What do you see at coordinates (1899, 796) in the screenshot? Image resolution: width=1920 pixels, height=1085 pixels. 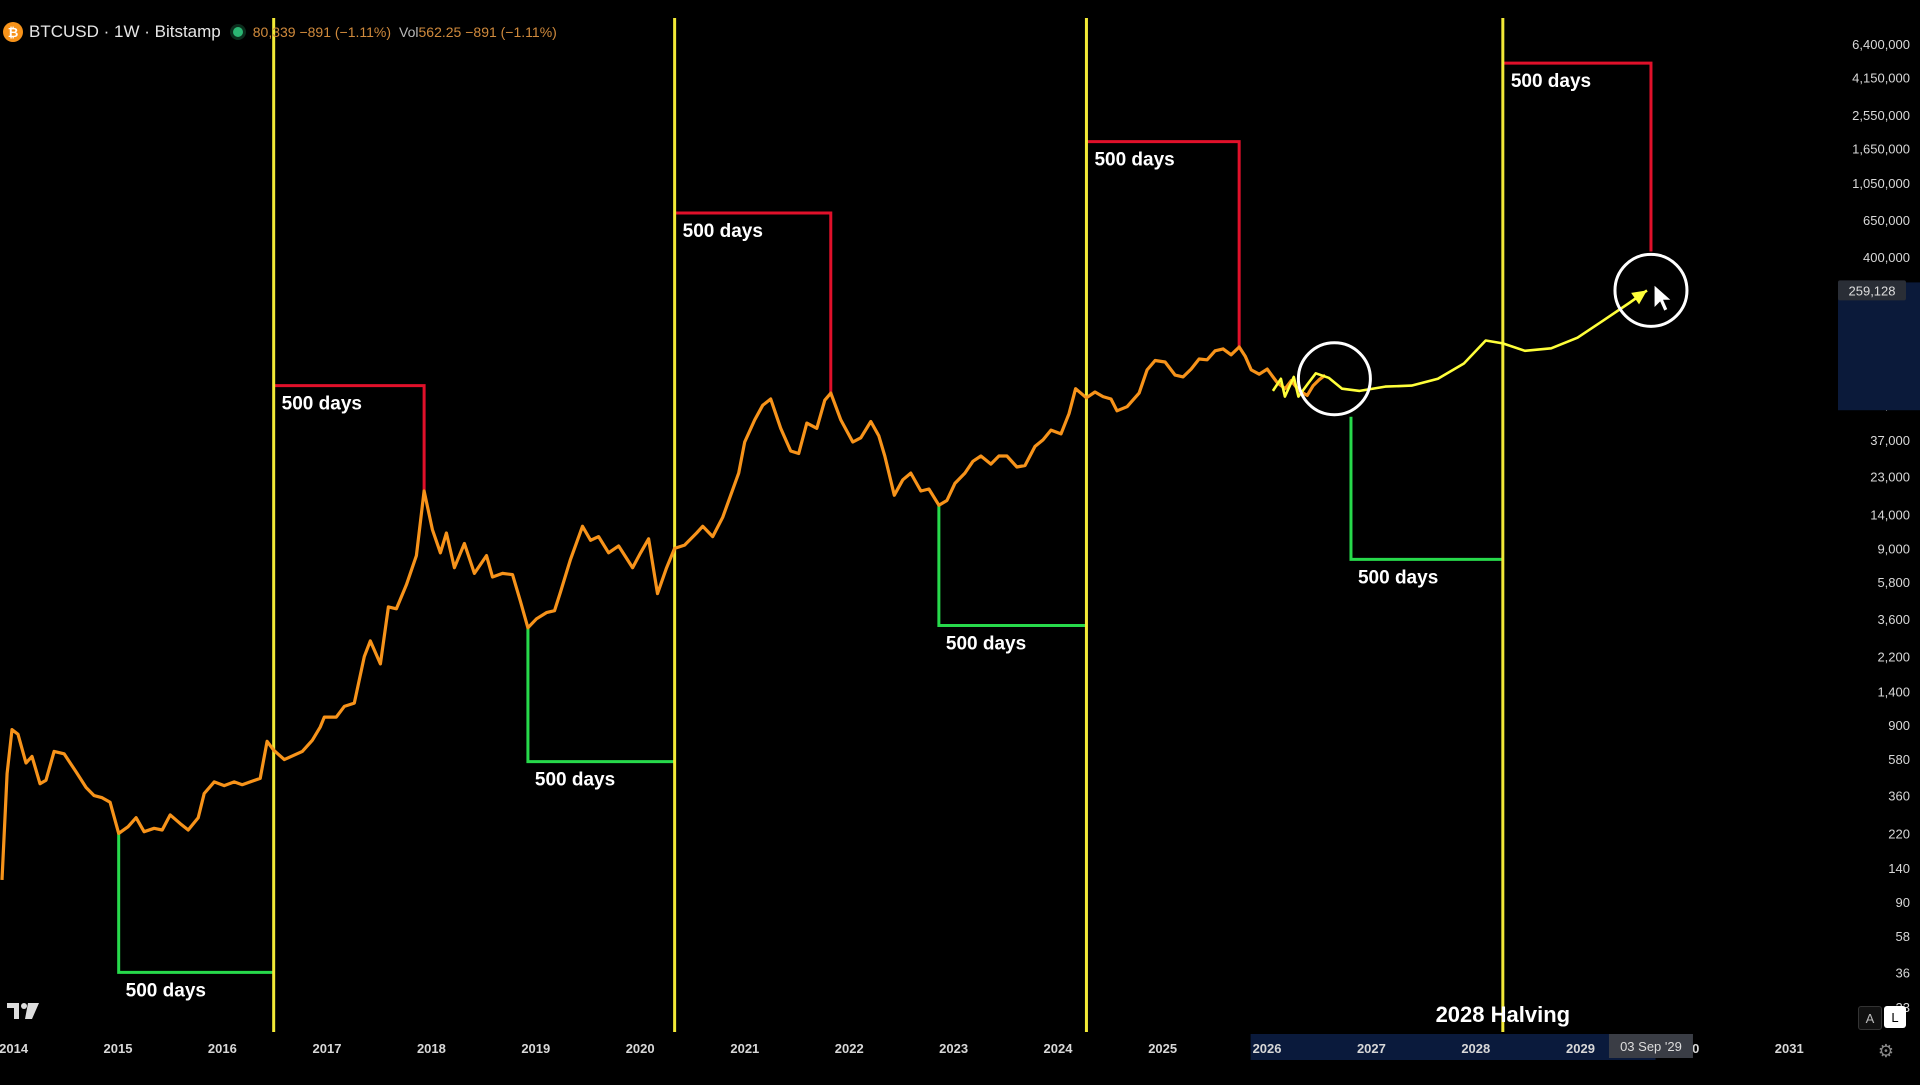 I see `price-tick-label: 360` at bounding box center [1899, 796].